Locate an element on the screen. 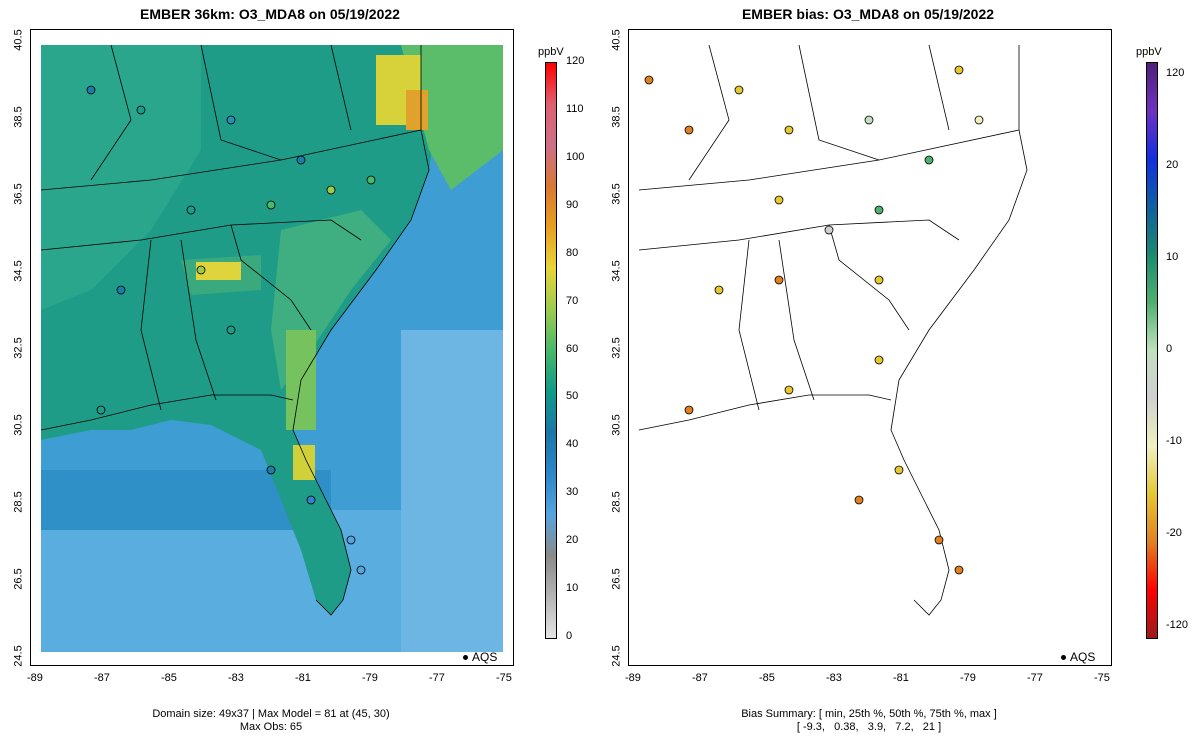  colorbar-tick-label: -10 is located at coordinates (1174, 440).